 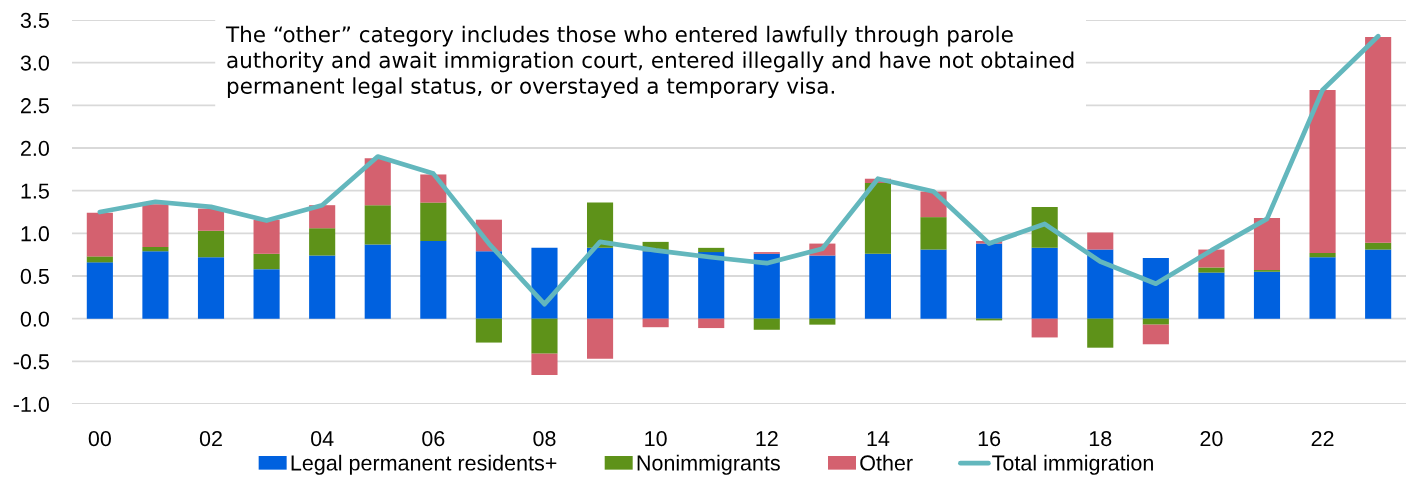 What do you see at coordinates (322, 438) in the screenshot?
I see `x-tick-label: 04` at bounding box center [322, 438].